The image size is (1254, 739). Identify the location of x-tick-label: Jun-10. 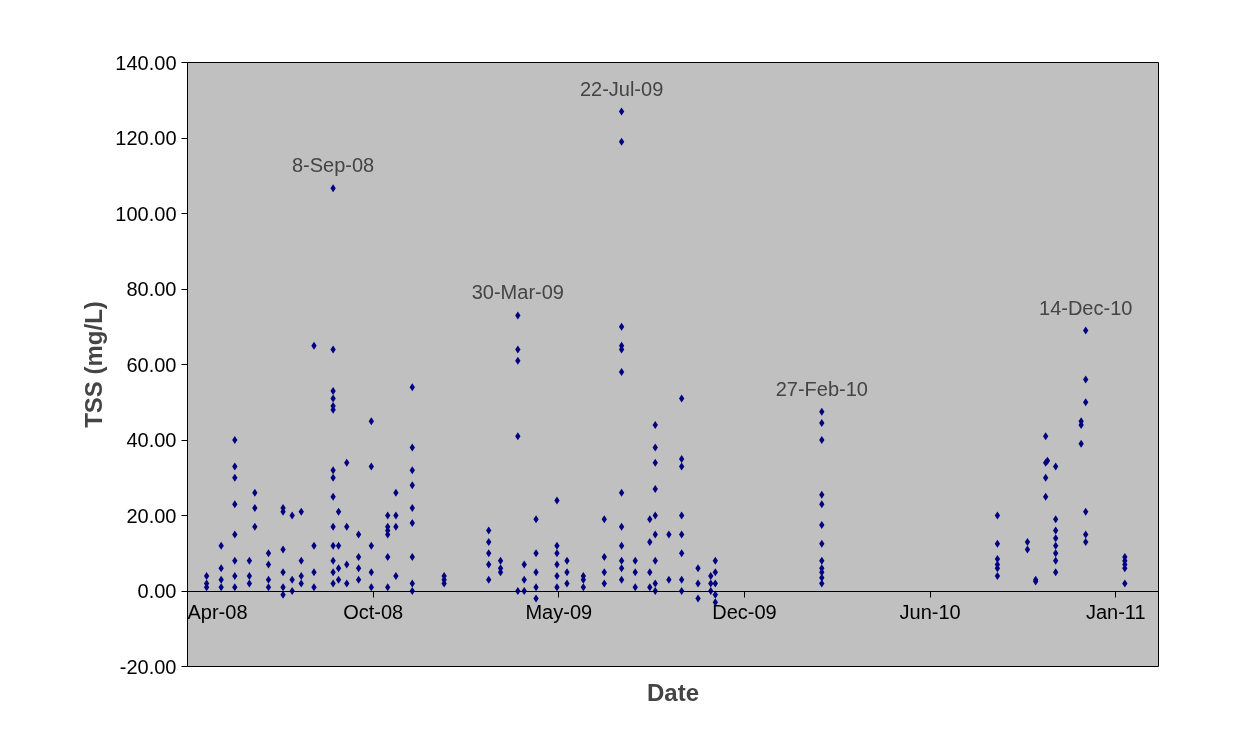
(930, 612).